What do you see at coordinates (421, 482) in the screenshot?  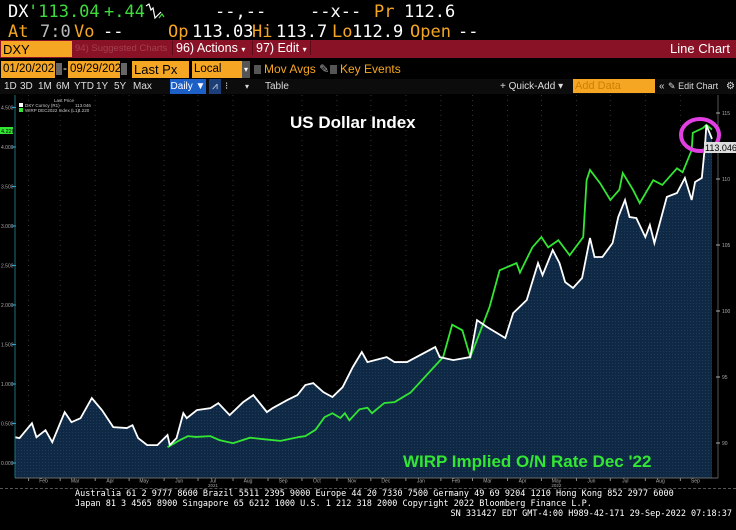 I see `x-tick-label: Jan` at bounding box center [421, 482].